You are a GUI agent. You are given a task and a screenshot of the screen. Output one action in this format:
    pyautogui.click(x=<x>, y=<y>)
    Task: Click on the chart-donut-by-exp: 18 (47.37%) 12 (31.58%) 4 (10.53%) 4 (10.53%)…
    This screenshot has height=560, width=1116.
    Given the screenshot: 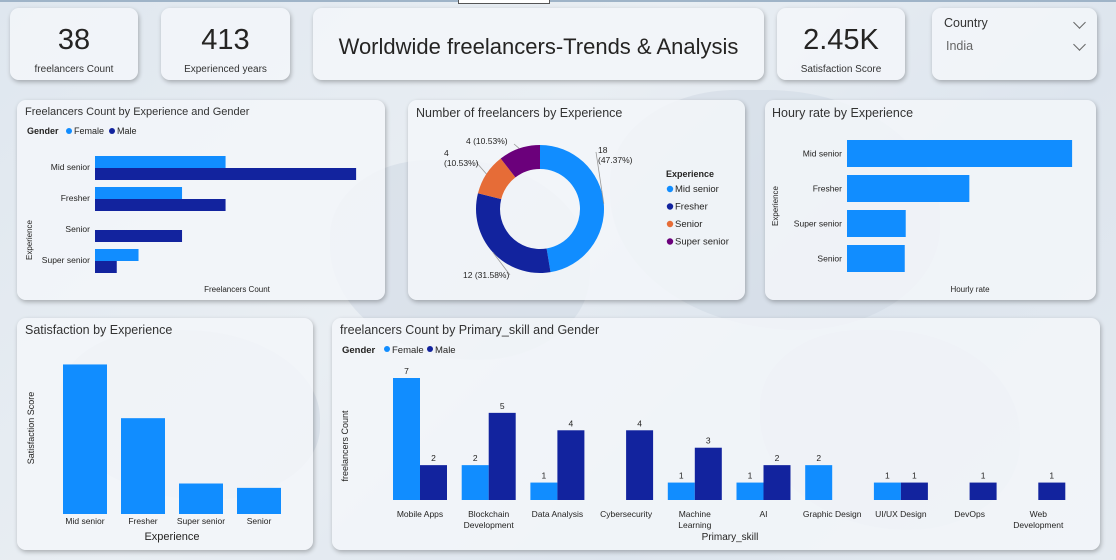 What is the action you would take?
    pyautogui.click(x=586, y=208)
    